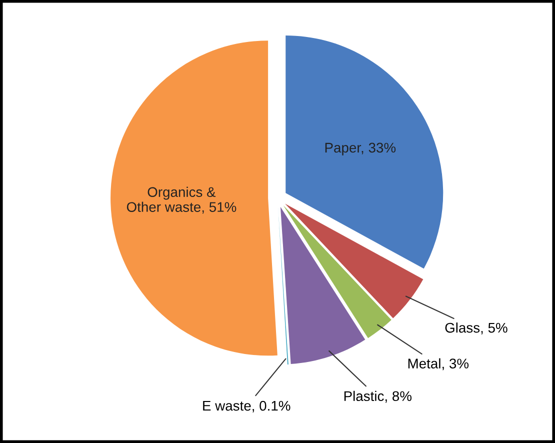 The image size is (555, 443). What do you see at coordinates (378, 396) in the screenshot?
I see `slice-label: Plastic, 8%` at bounding box center [378, 396].